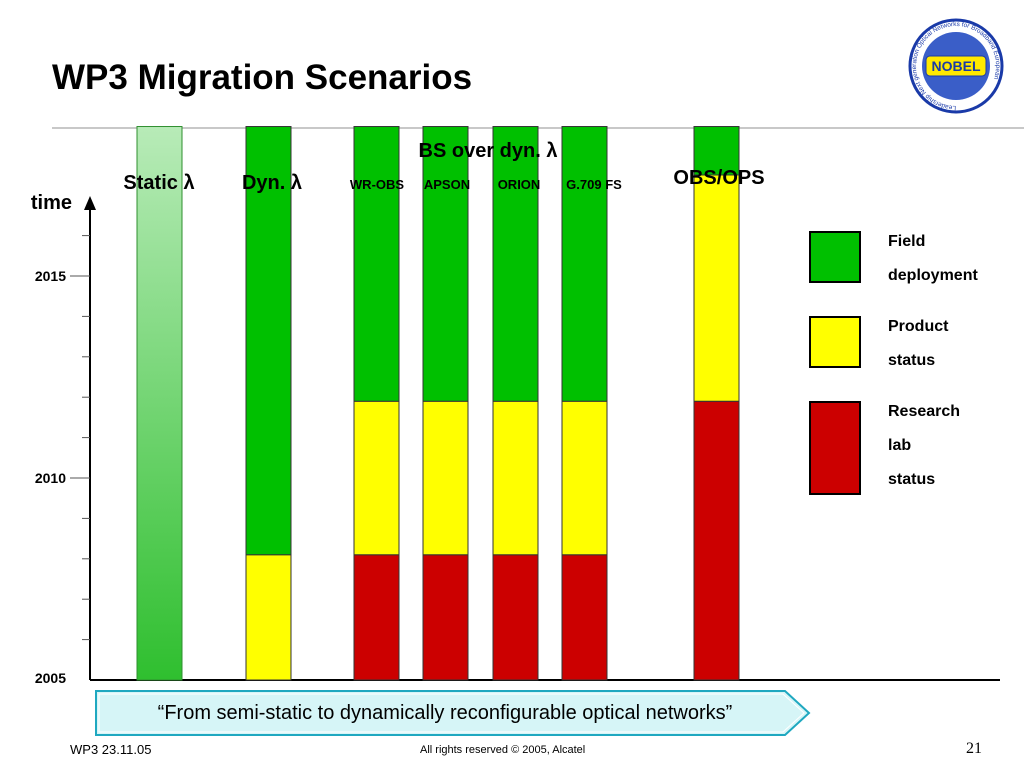 The image size is (1024, 768). What do you see at coordinates (51, 203) in the screenshot?
I see `y-axis-label: time` at bounding box center [51, 203].